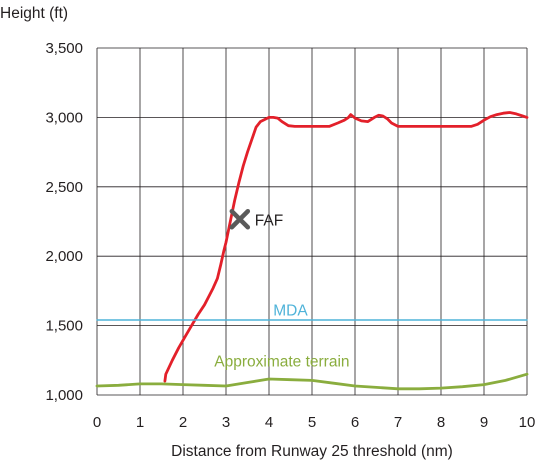  Describe the element at coordinates (64, 187) in the screenshot. I see `y-tick-label: 2,500` at that location.